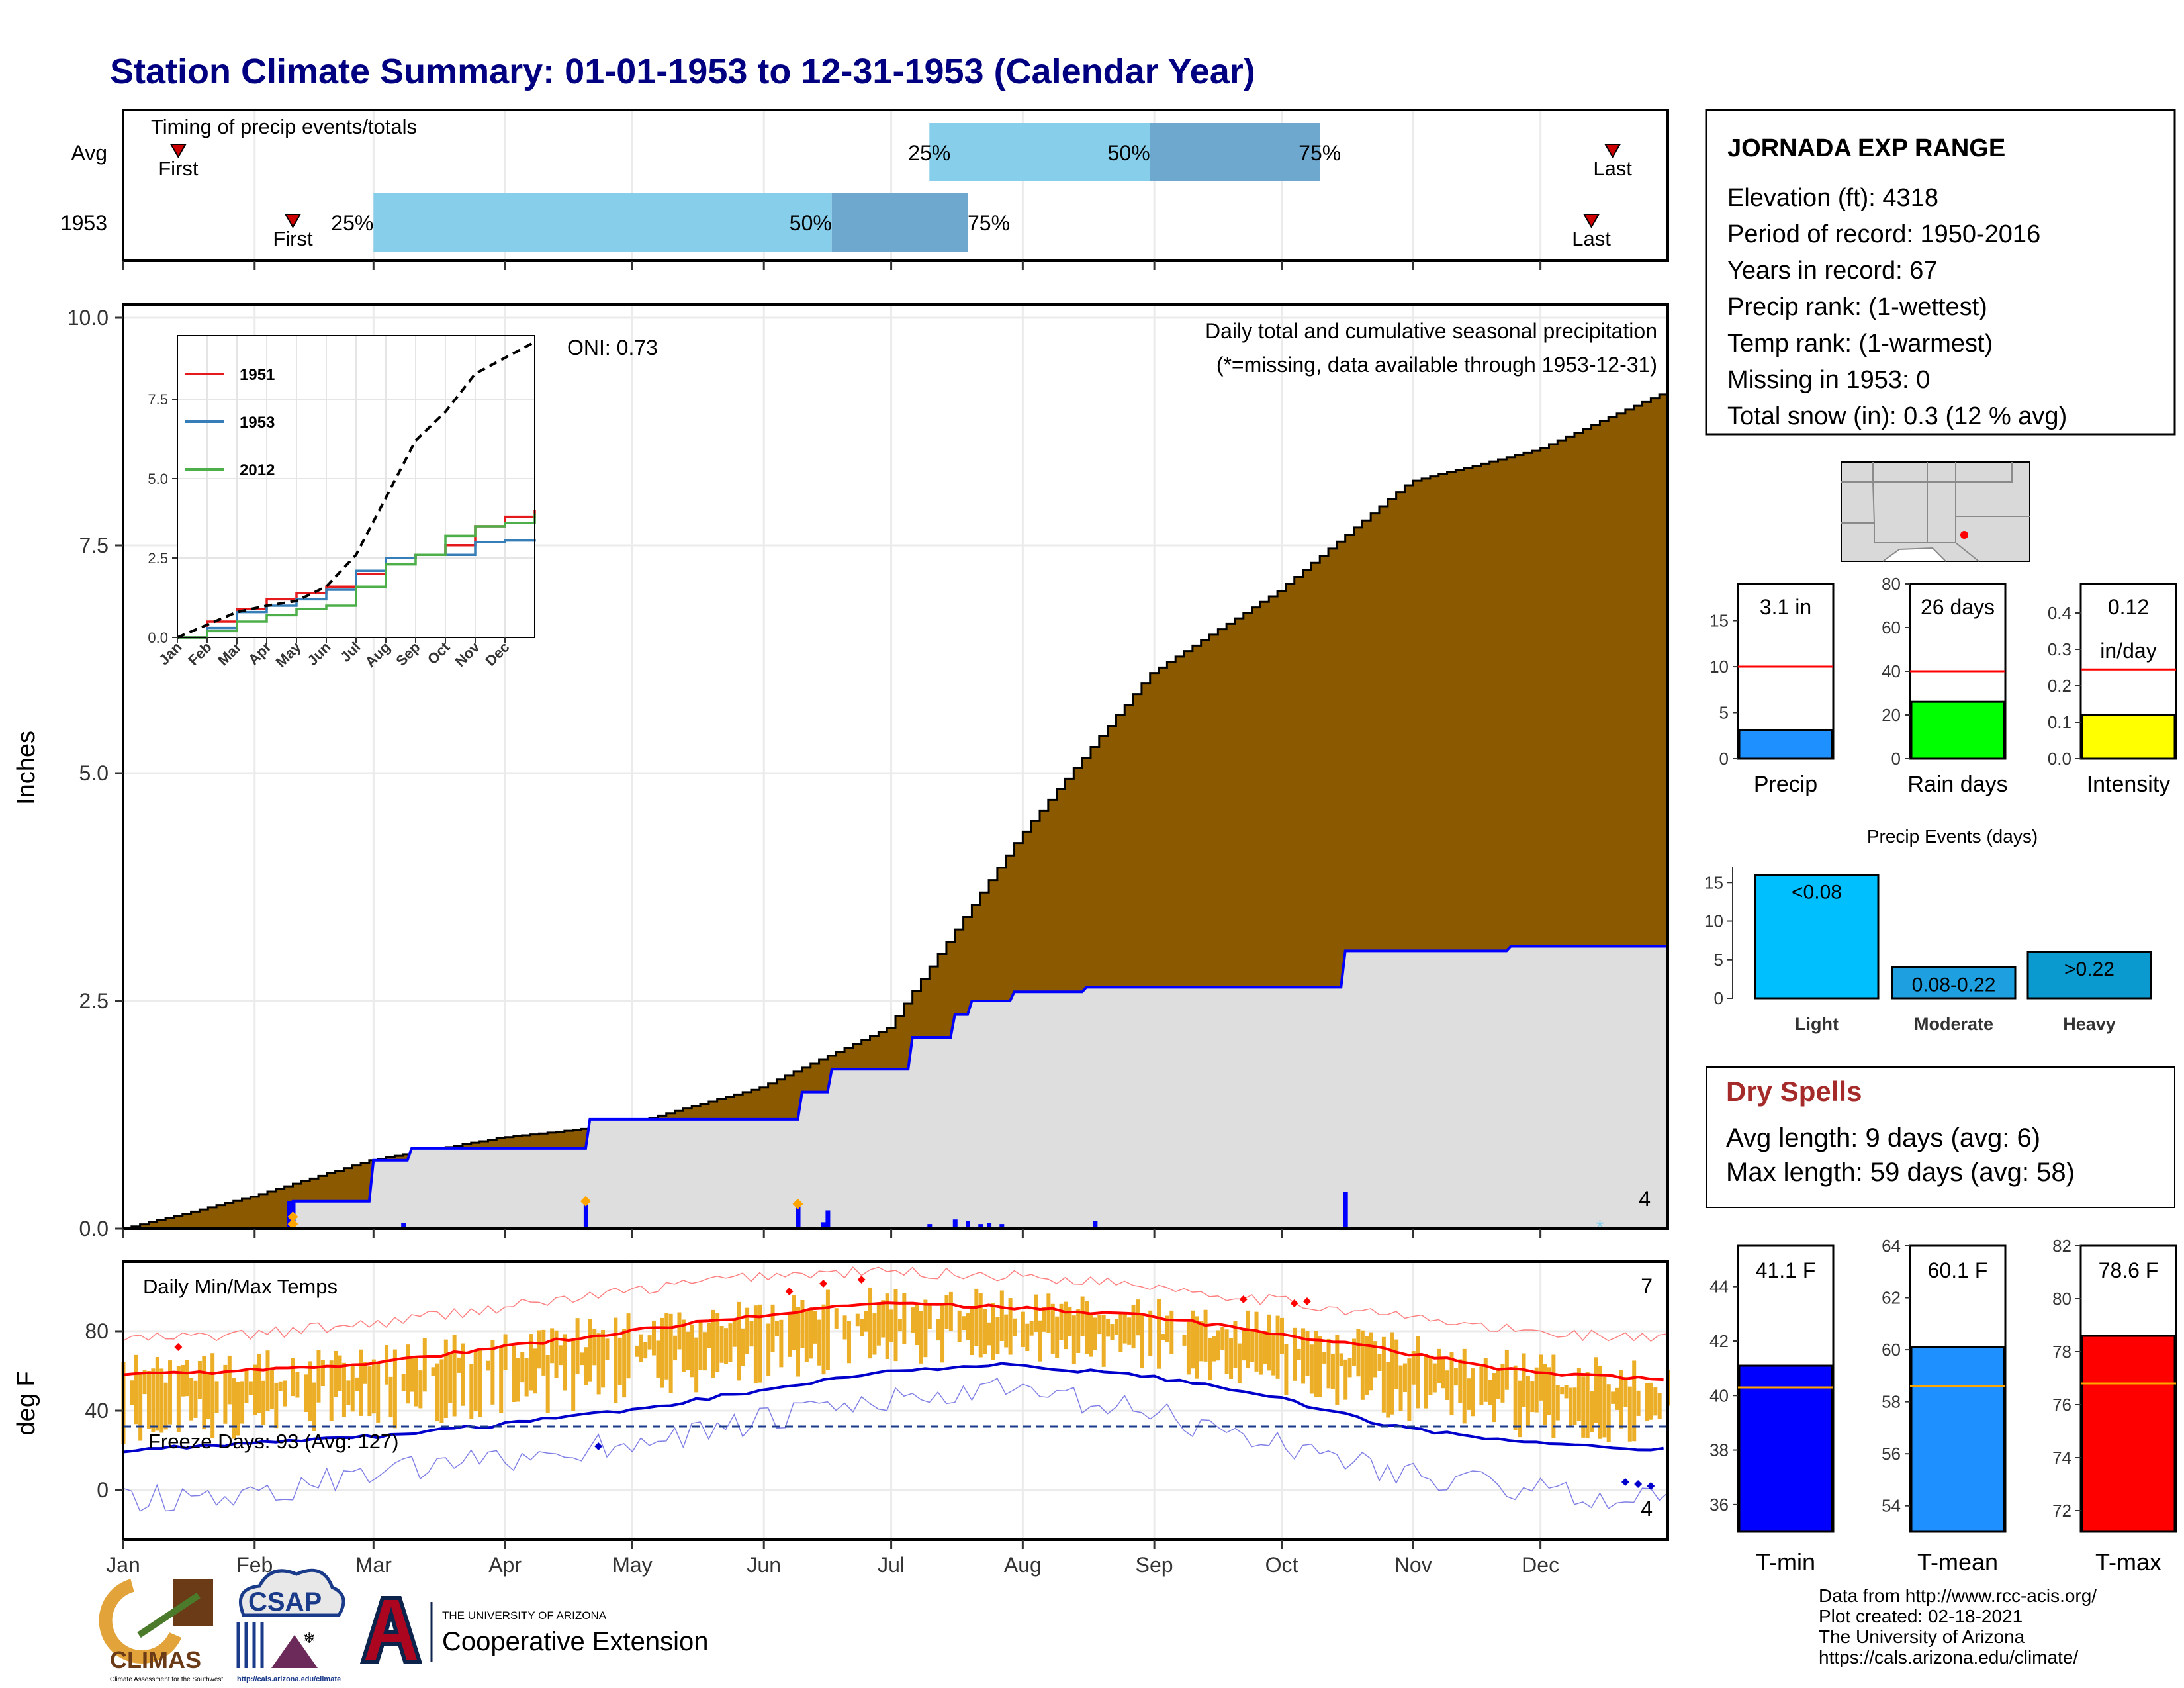  Describe the element at coordinates (1718, 960) in the screenshot. I see `events-ytick-label-1: 5` at that location.